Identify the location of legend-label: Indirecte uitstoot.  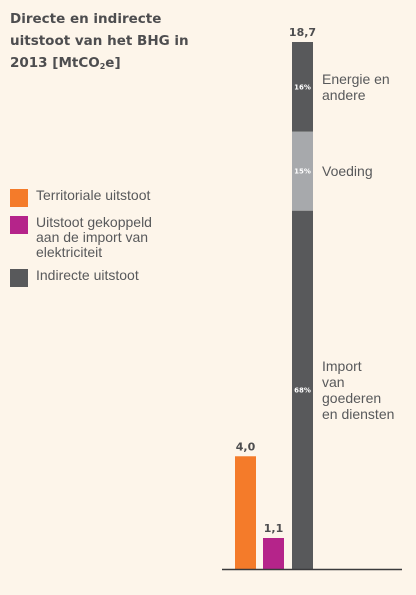
(87, 275).